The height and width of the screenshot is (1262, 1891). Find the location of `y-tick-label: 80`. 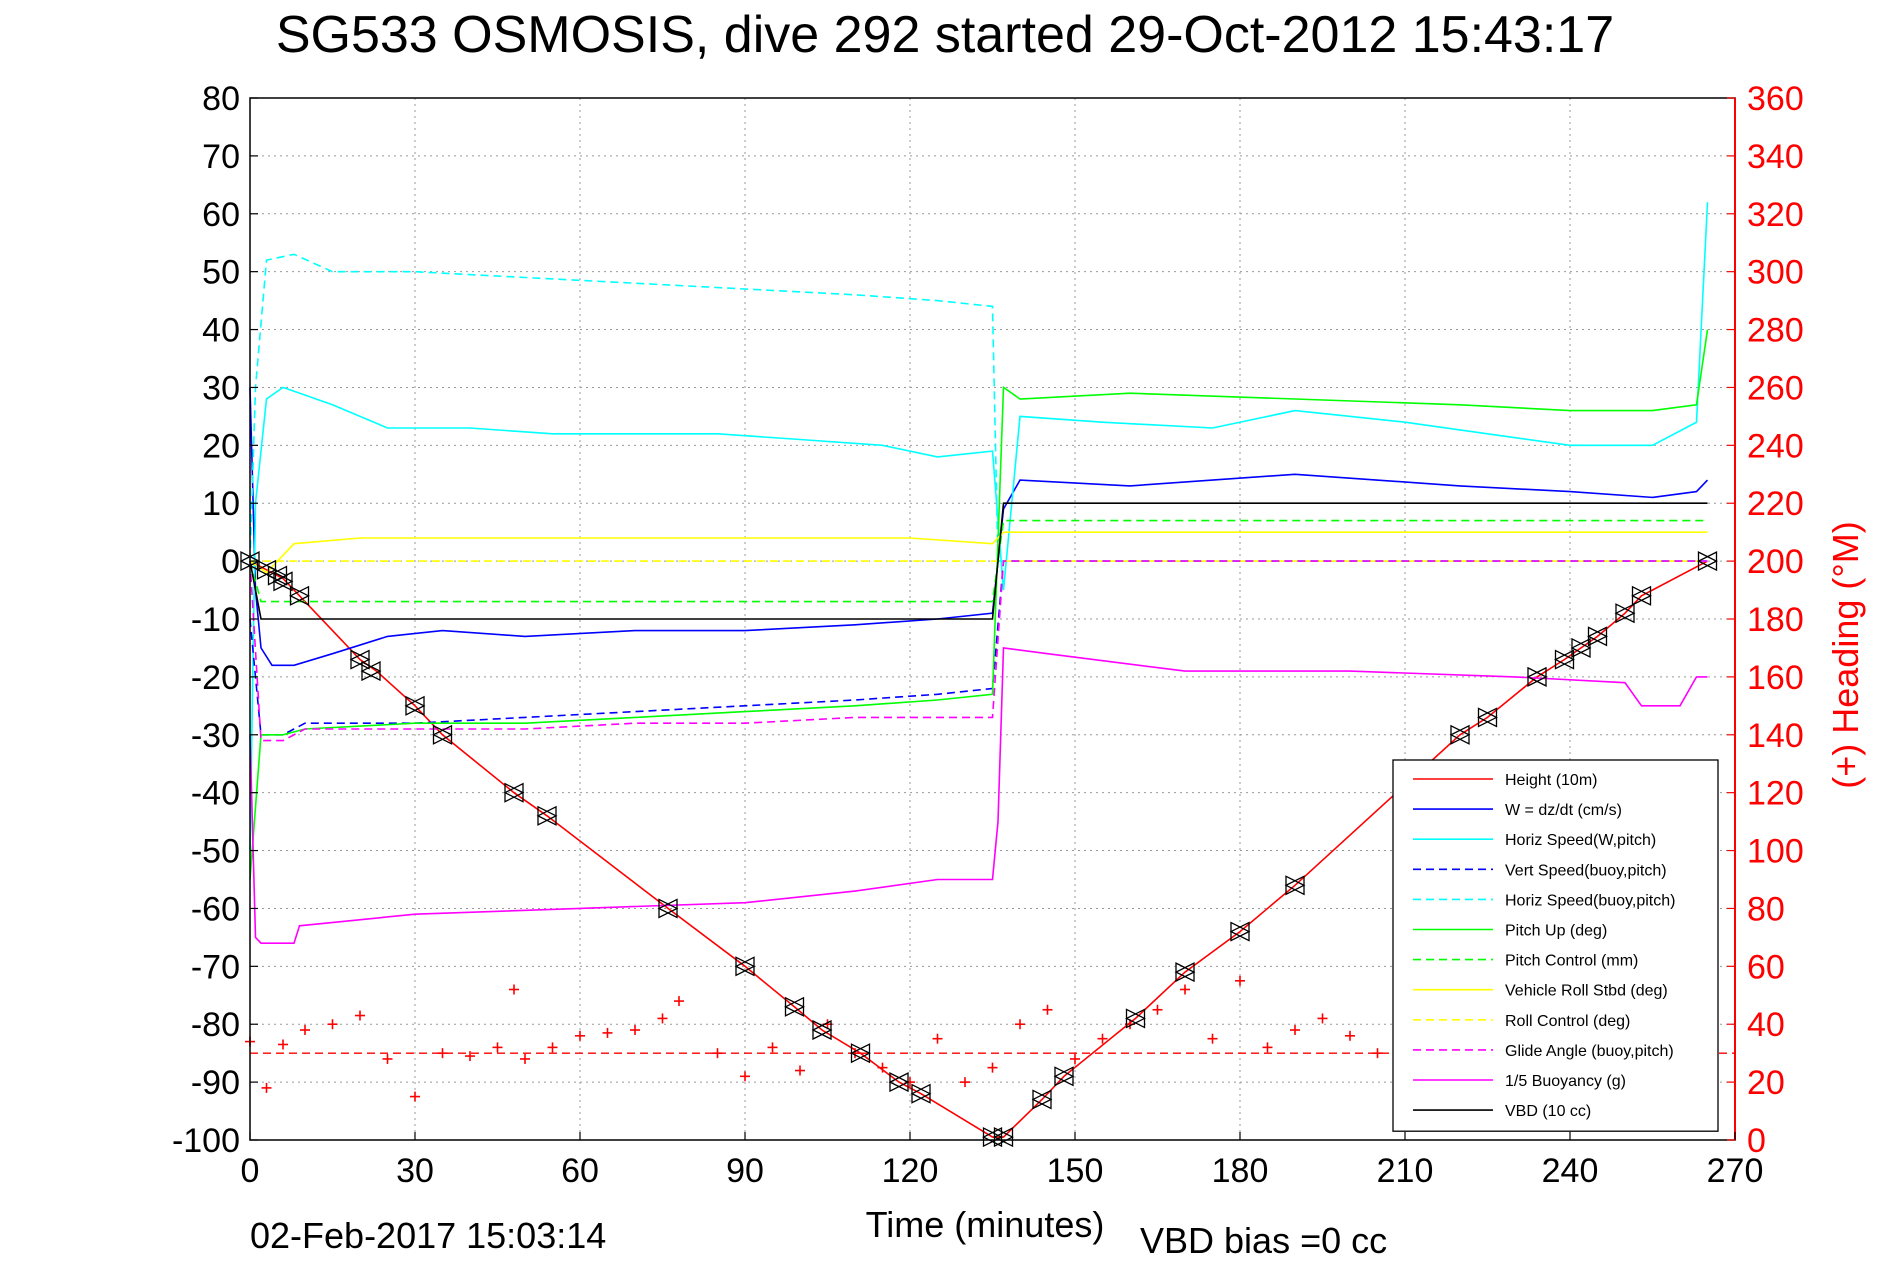

y-tick-label: 80 is located at coordinates (221, 99).